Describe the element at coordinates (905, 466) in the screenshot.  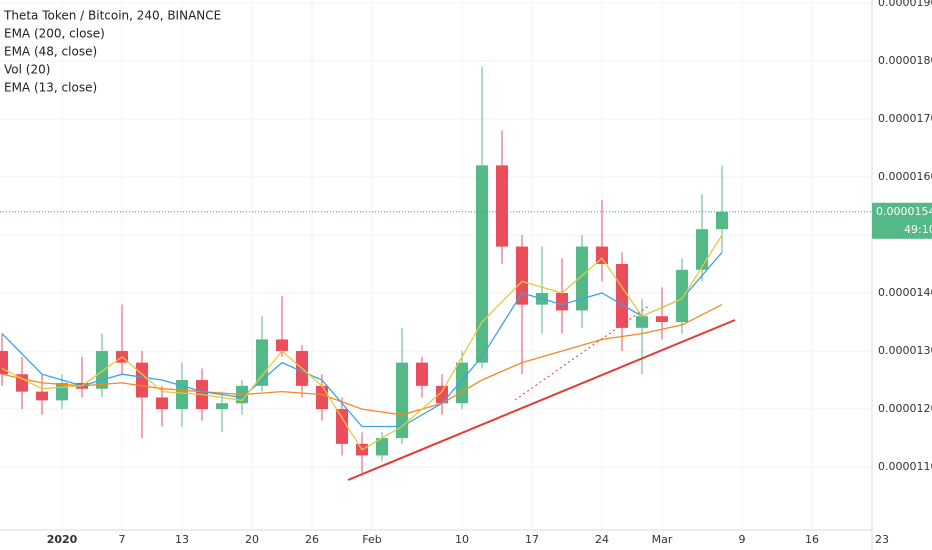
I see `y-tick-label: 0.00001100` at that location.